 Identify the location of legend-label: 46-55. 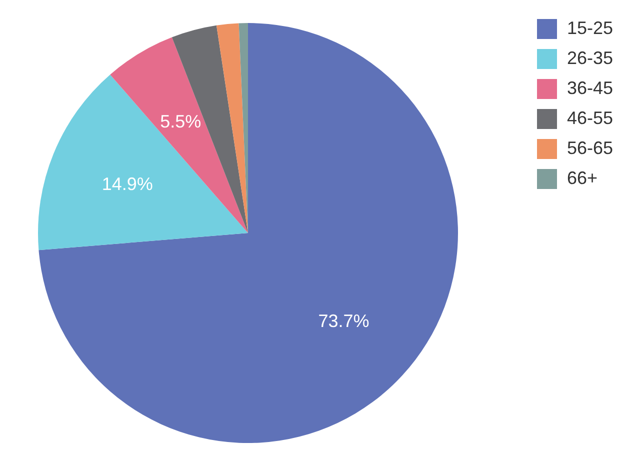
(589, 118).